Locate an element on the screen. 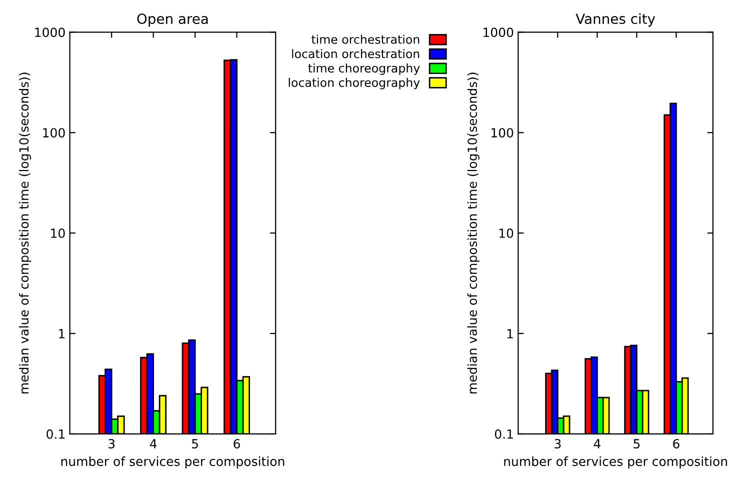 The image size is (735, 480). chart-title: Vannes city is located at coordinates (616, 20).